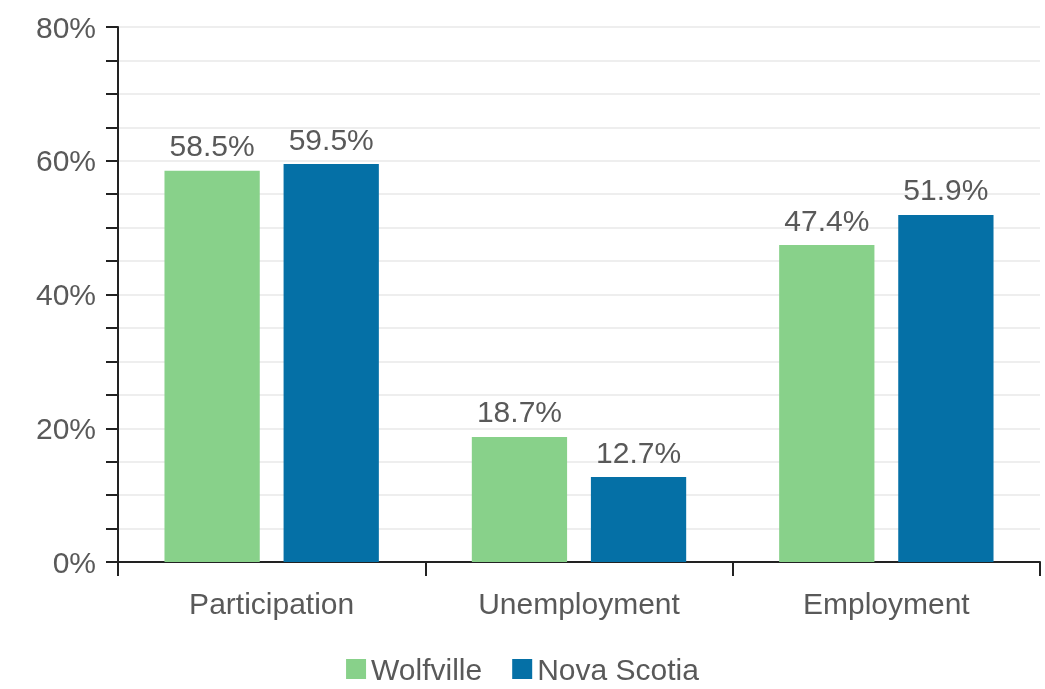  I want to click on y-tick-label: 20%, so click(65, 428).